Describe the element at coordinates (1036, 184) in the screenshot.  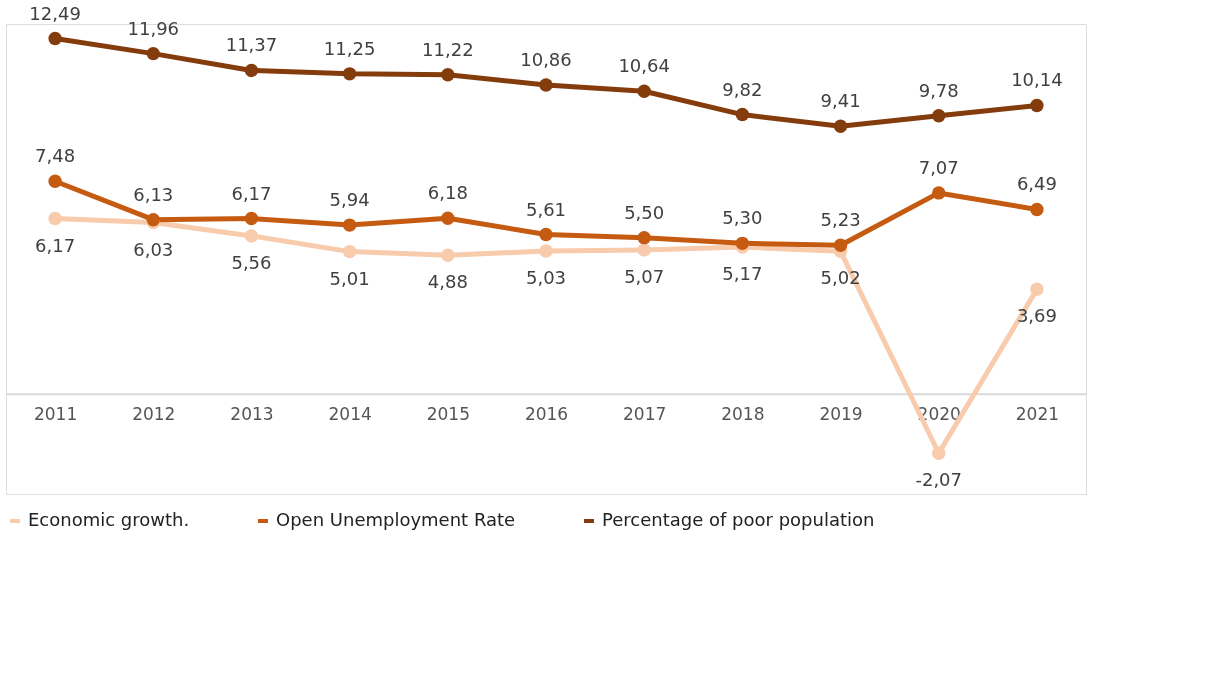
I see `data-label: 6,49` at that location.